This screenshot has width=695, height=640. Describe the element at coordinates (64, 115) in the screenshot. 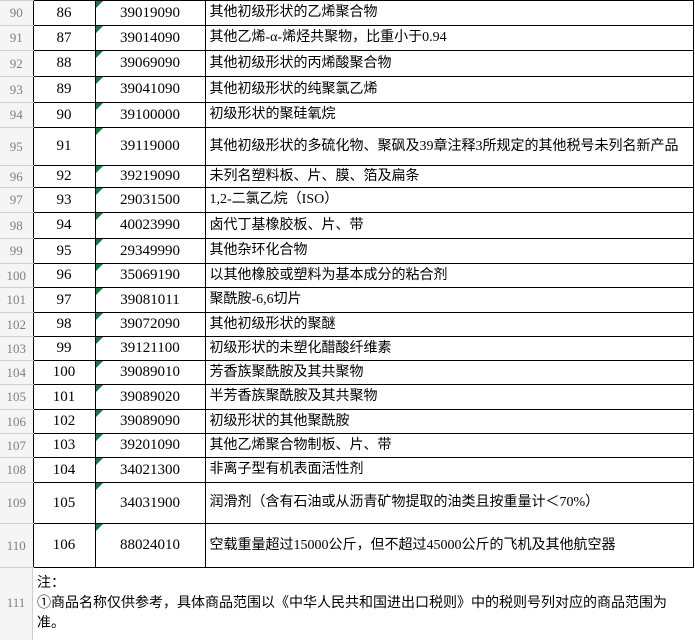

I see `sequence-cell: 90` at that location.